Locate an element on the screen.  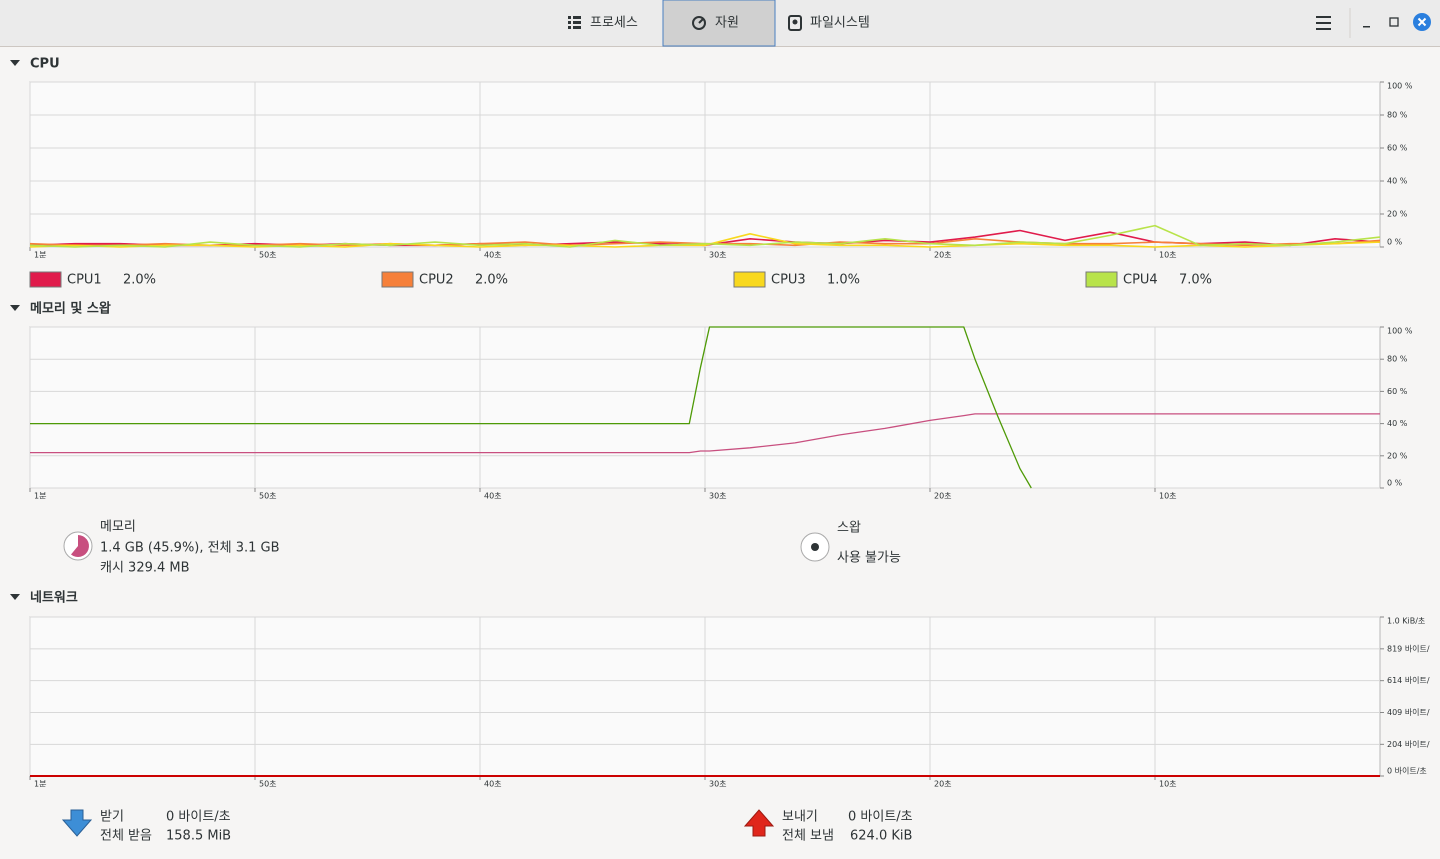
swap-usage: 사용 불가능 is located at coordinates (869, 558).